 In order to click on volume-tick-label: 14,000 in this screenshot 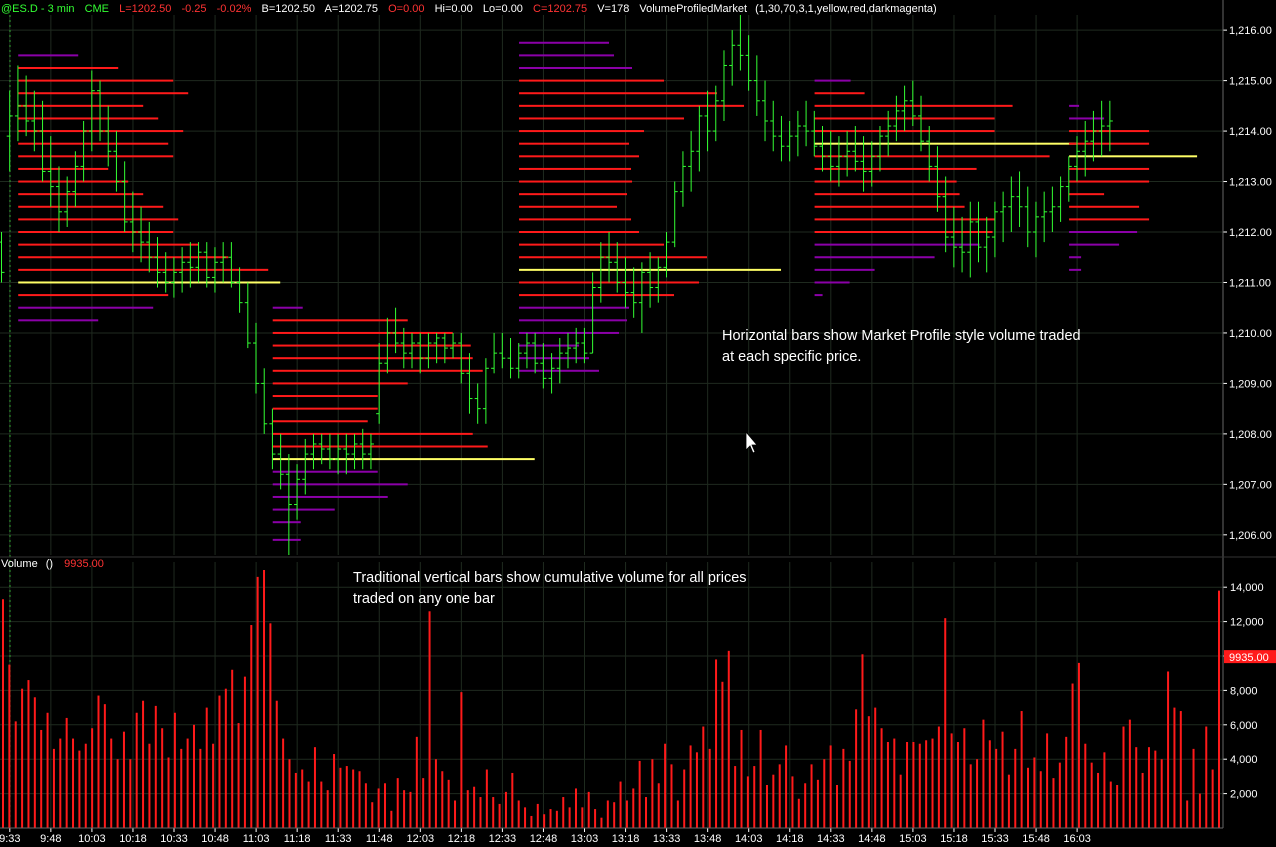, I will do `click(1247, 588)`.